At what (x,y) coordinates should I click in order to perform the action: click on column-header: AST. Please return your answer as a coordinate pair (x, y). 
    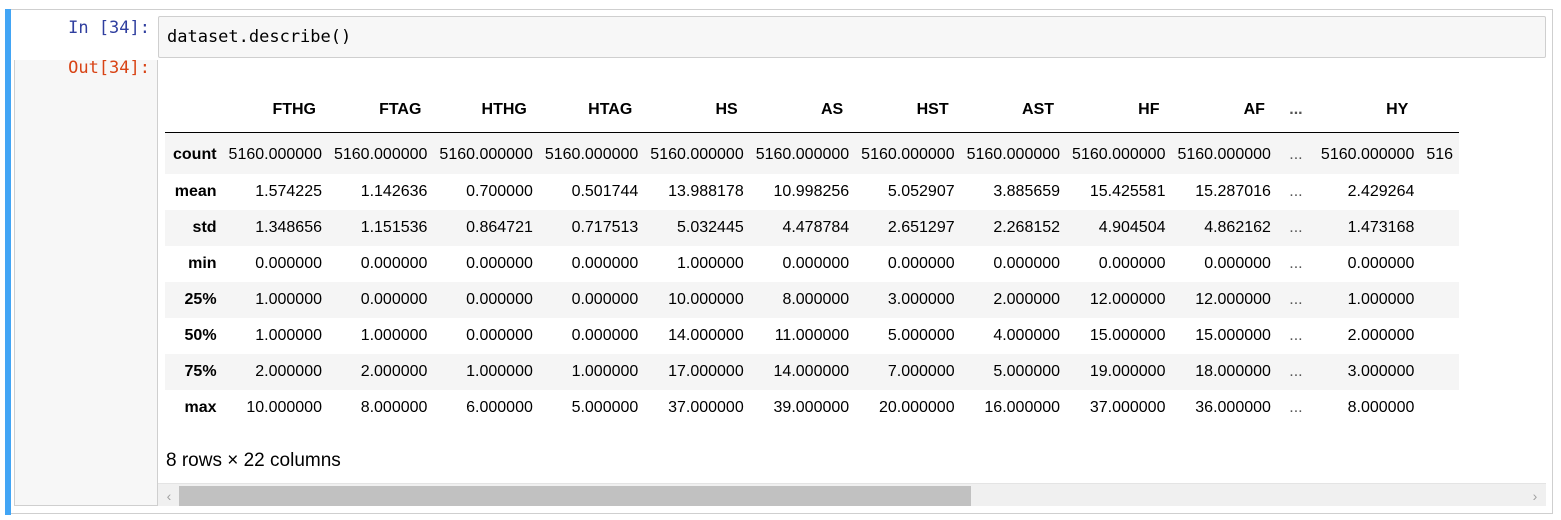
    Looking at the image, I should click on (1038, 109).